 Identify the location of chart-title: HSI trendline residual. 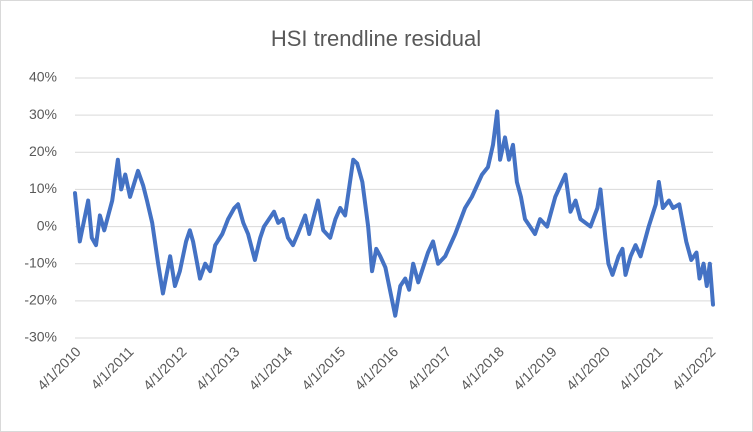
(376, 38).